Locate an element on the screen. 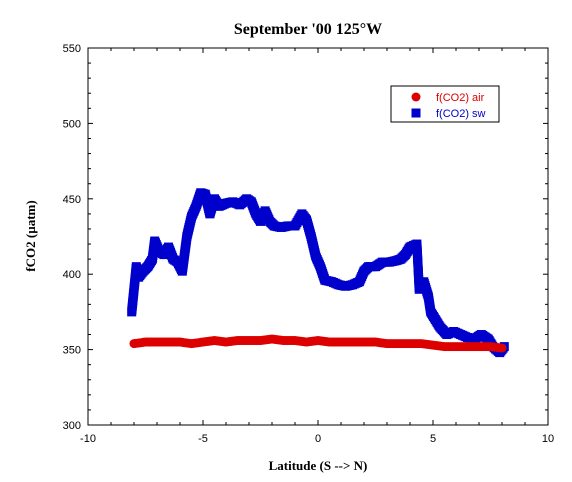  chart-title: September '00 125°W is located at coordinates (308, 29).